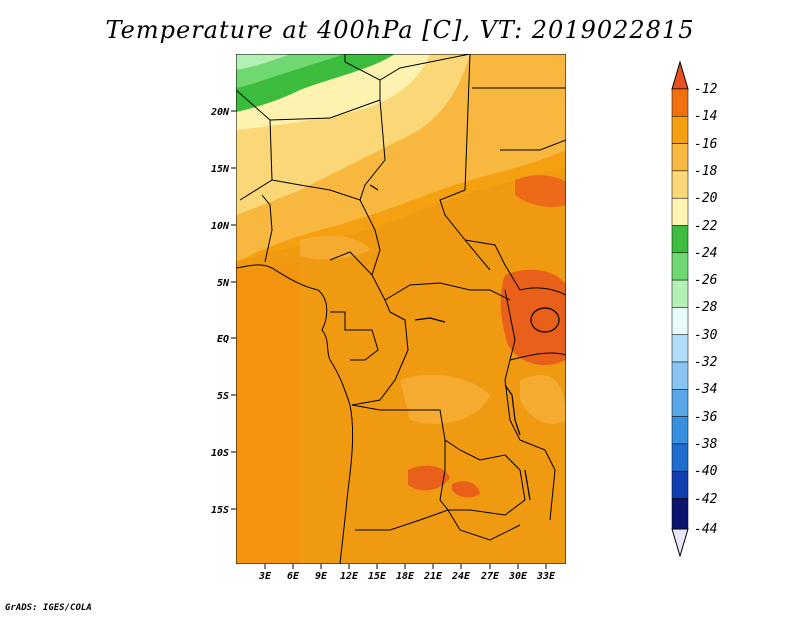 The image size is (800, 618). What do you see at coordinates (429, 478) in the screenshot?
I see `field-minus-12-south` at bounding box center [429, 478].